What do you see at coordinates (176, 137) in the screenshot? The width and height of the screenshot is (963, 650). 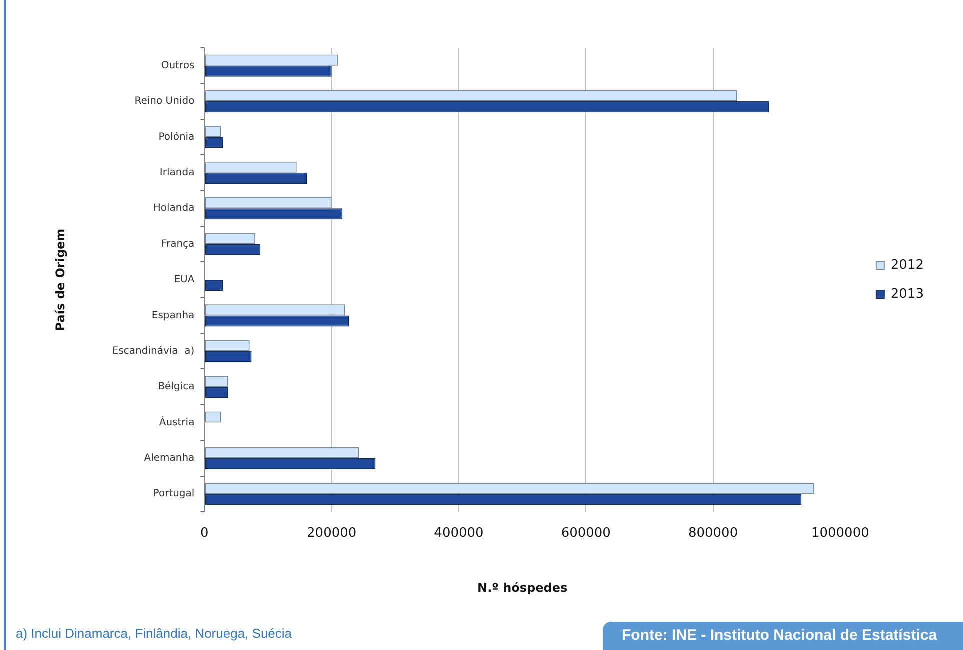 I see `y-tick-label: Polónia` at bounding box center [176, 137].